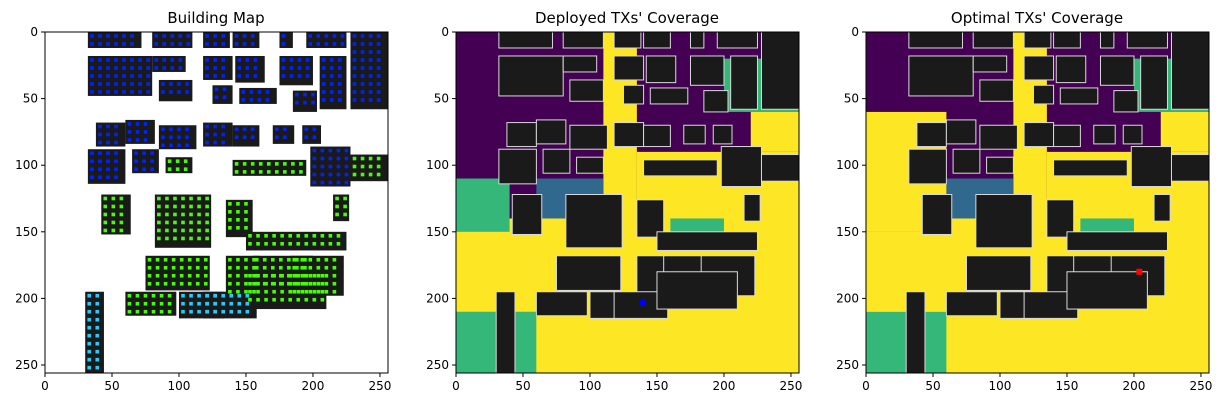 The width and height of the screenshot is (1224, 407). I want to click on coverage-region, so click(483, 205).